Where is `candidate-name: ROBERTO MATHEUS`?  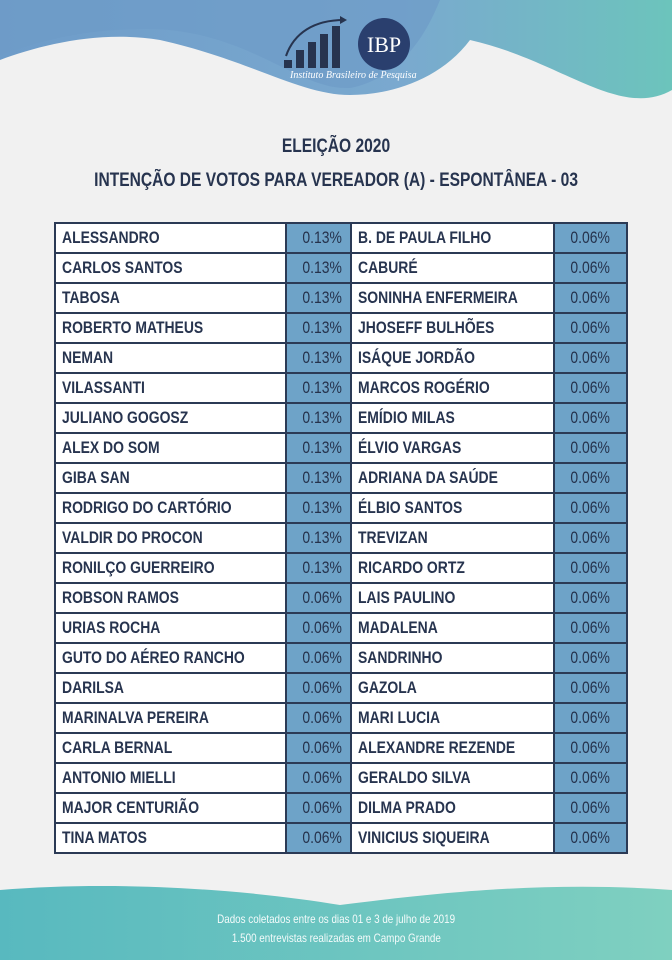
candidate-name: ROBERTO MATHEUS is located at coordinates (170, 328).